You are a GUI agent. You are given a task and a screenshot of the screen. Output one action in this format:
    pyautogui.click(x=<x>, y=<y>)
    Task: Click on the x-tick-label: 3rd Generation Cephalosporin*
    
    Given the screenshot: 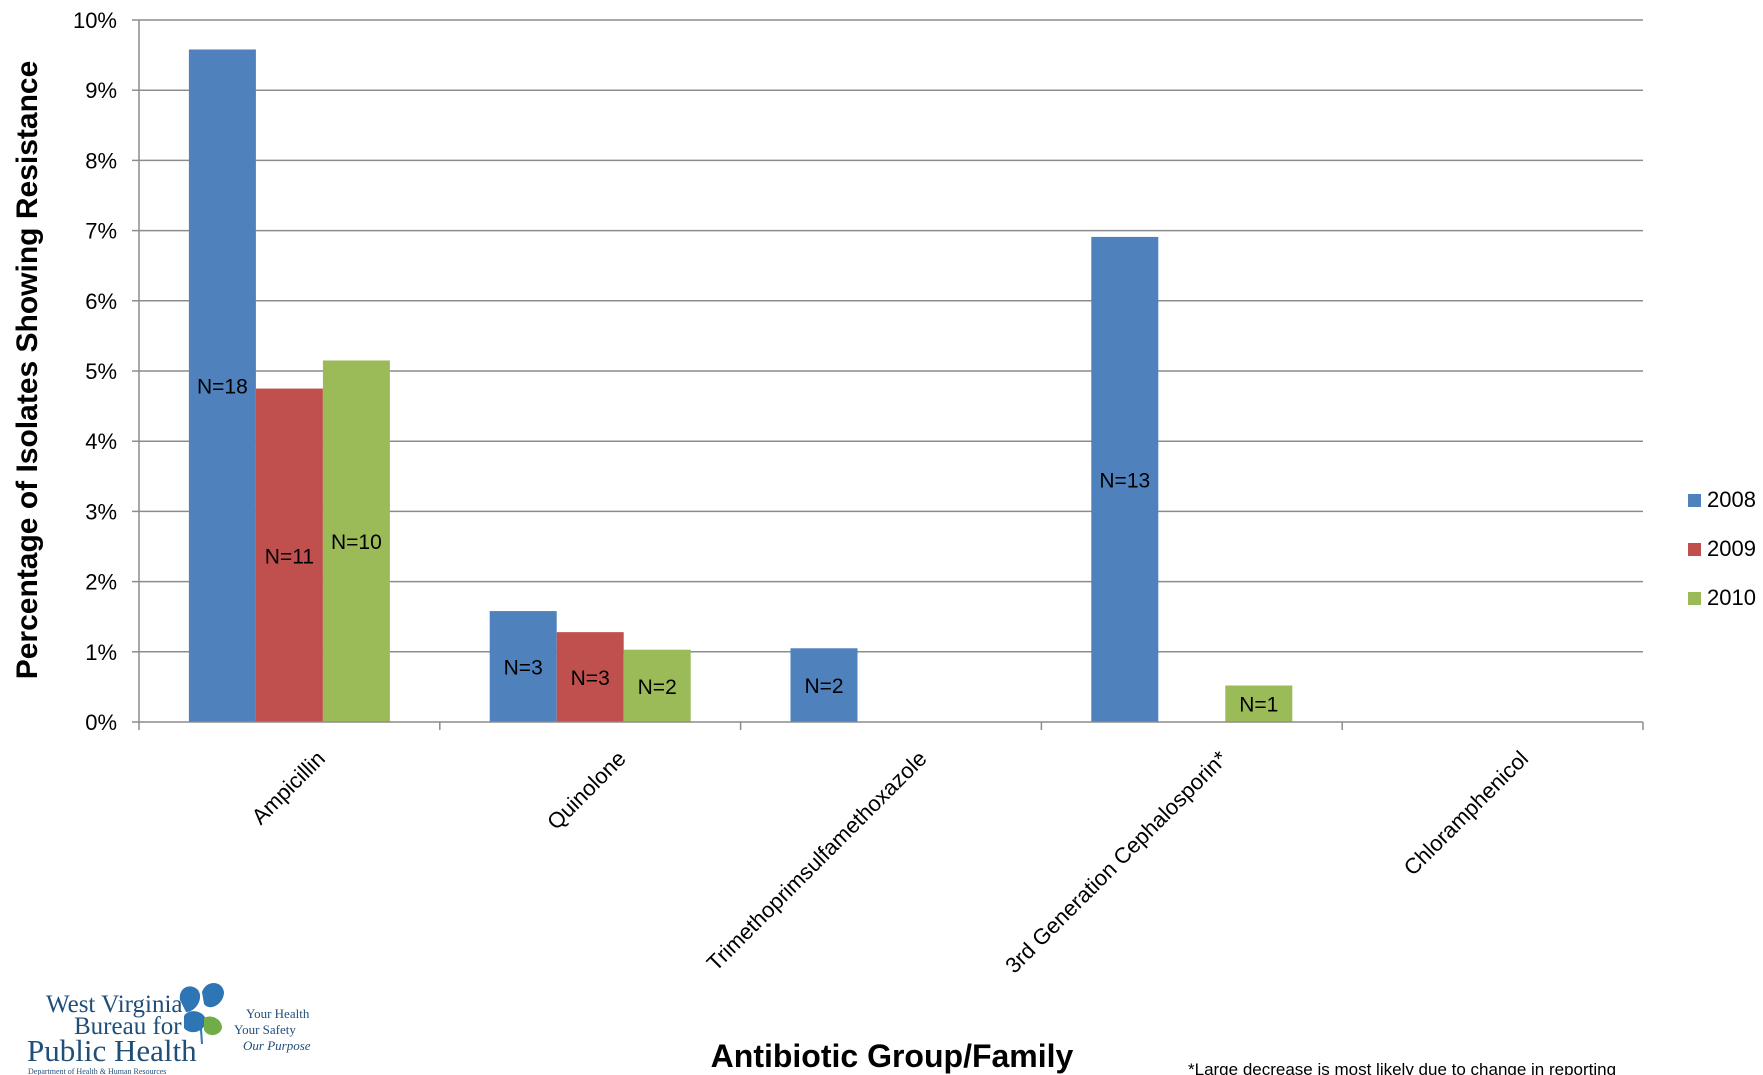 What is the action you would take?
    pyautogui.click(x=1116, y=862)
    